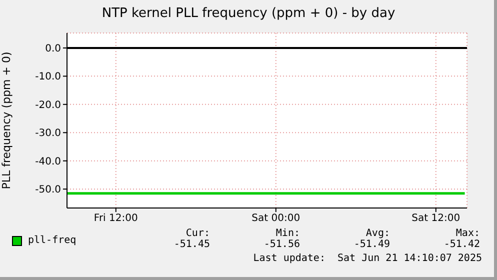 The width and height of the screenshot is (497, 280). Describe the element at coordinates (48, 190) in the screenshot. I see `y-tick-label: -50.0` at that location.